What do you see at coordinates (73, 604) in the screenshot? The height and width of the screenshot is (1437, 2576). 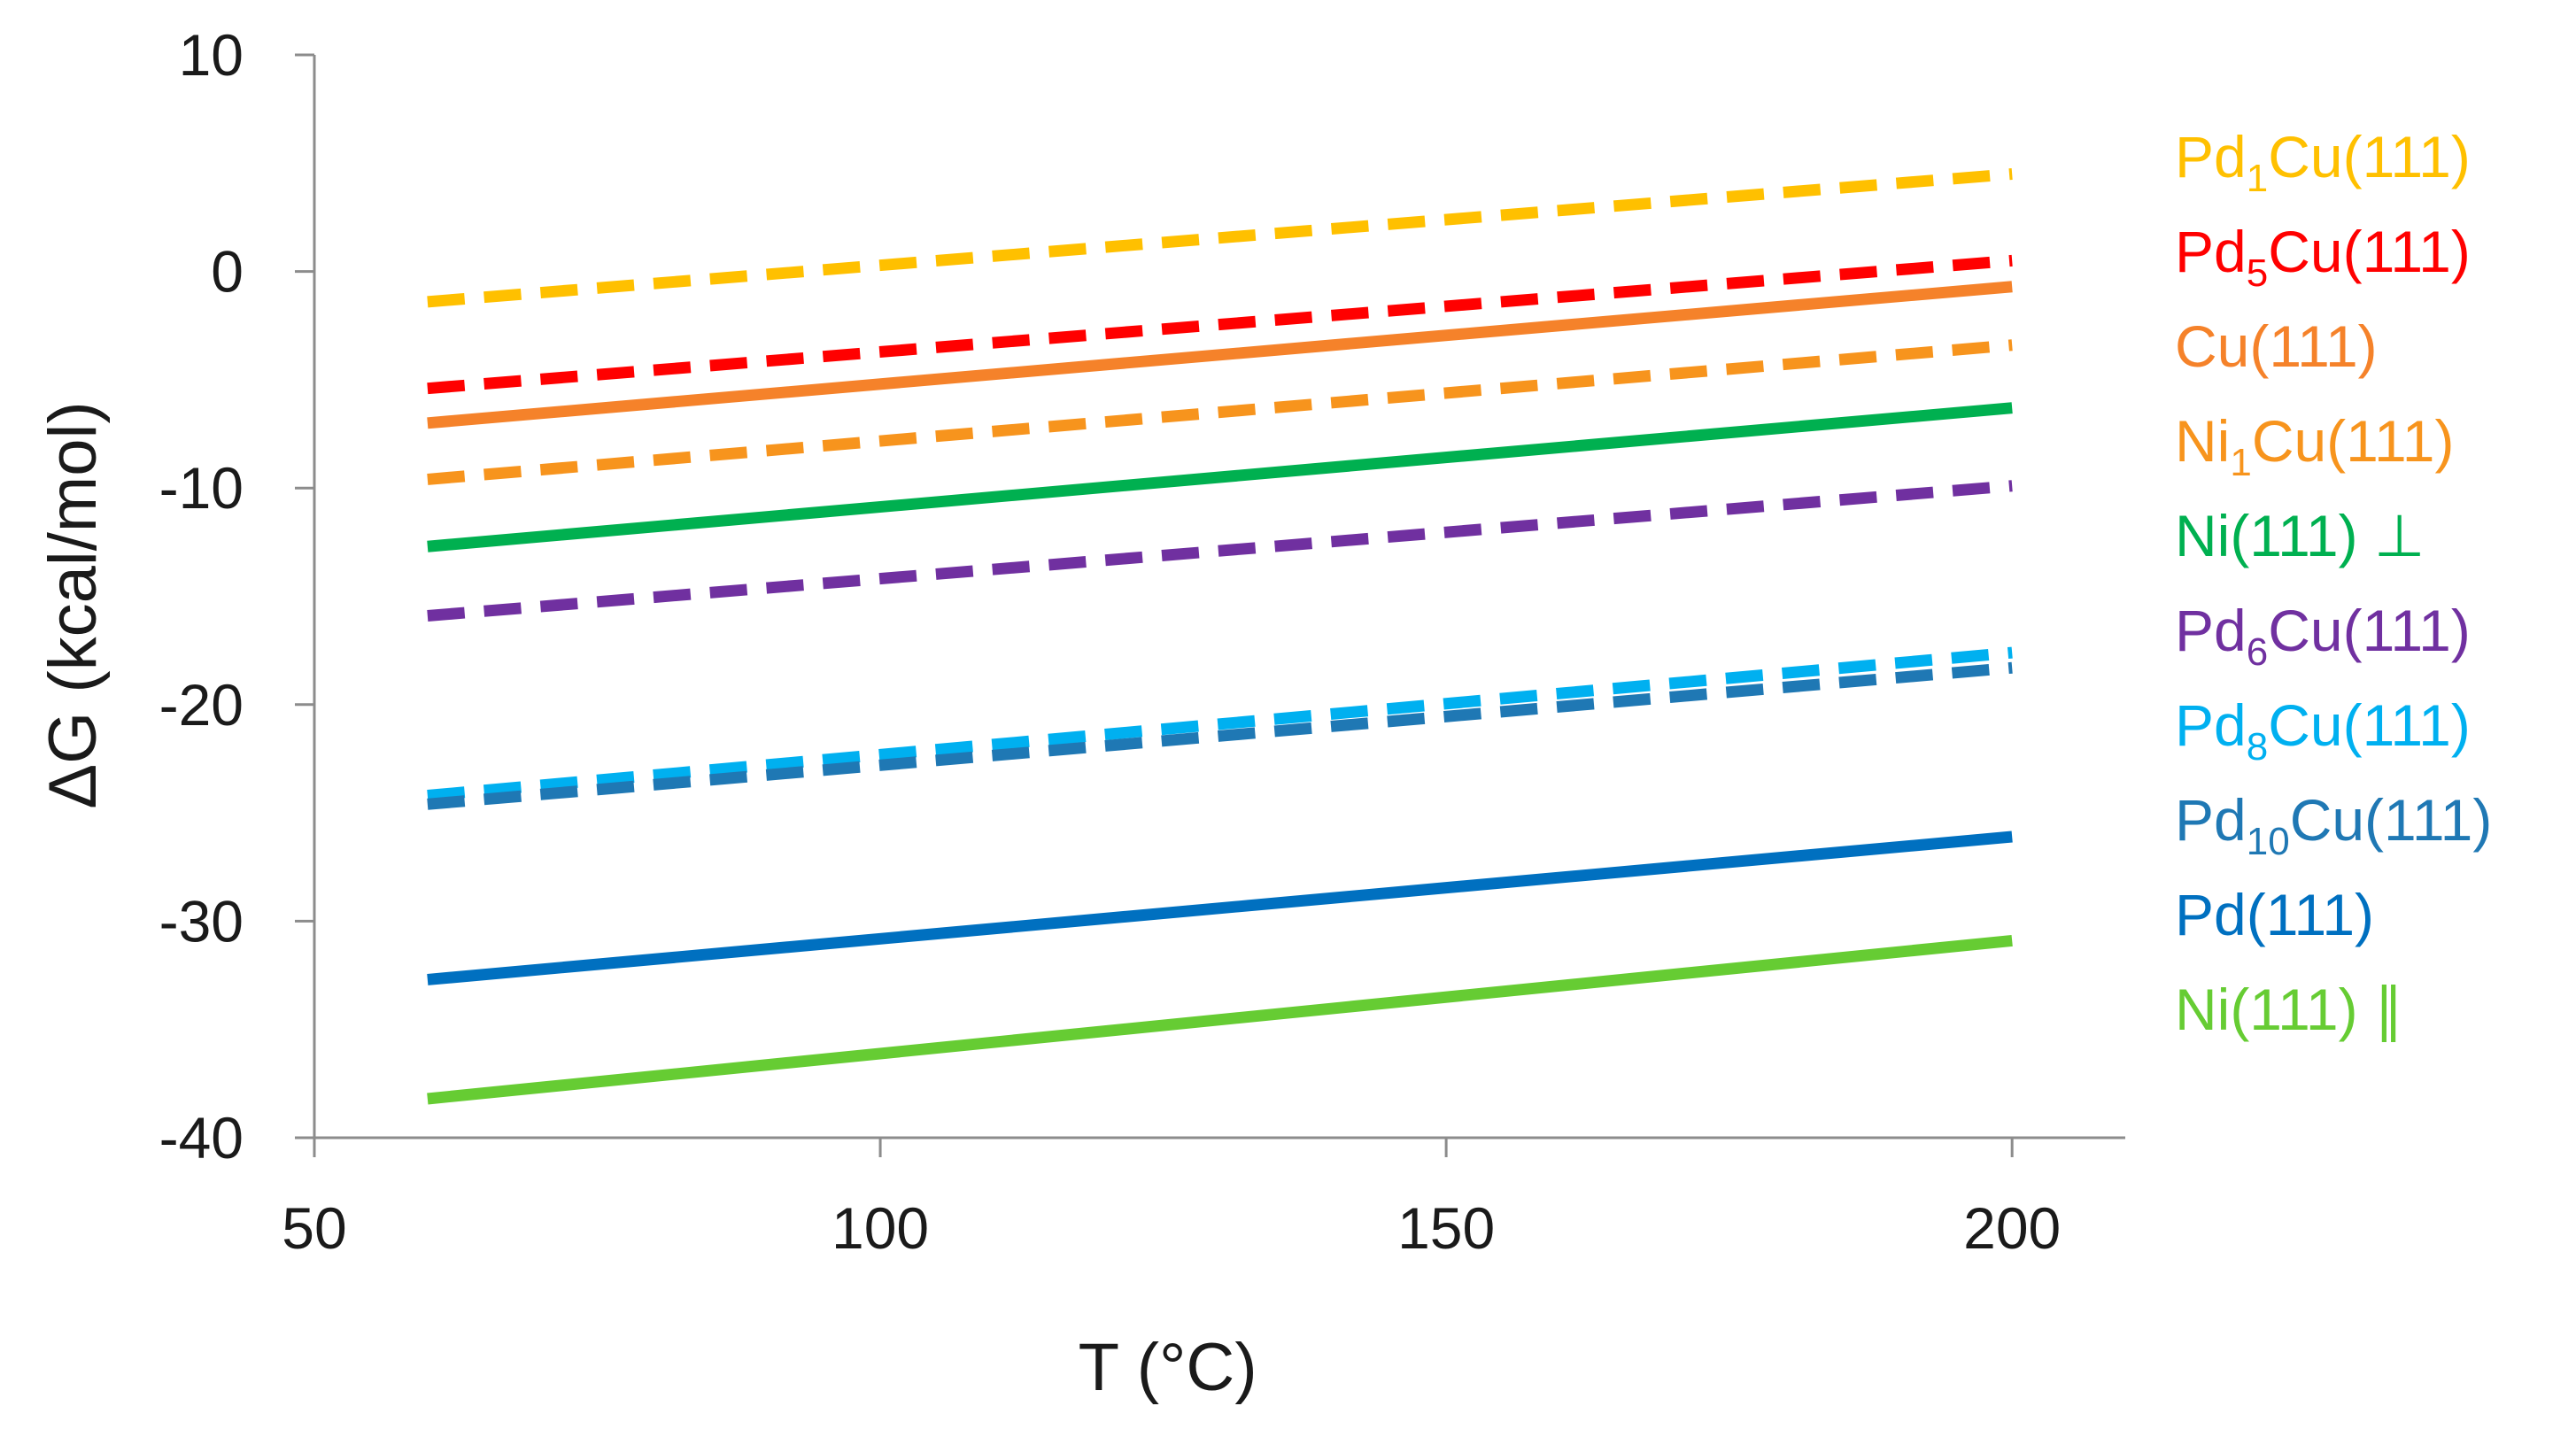 I see `y-axis-title: ΔG (kcal/mol)` at bounding box center [73, 604].